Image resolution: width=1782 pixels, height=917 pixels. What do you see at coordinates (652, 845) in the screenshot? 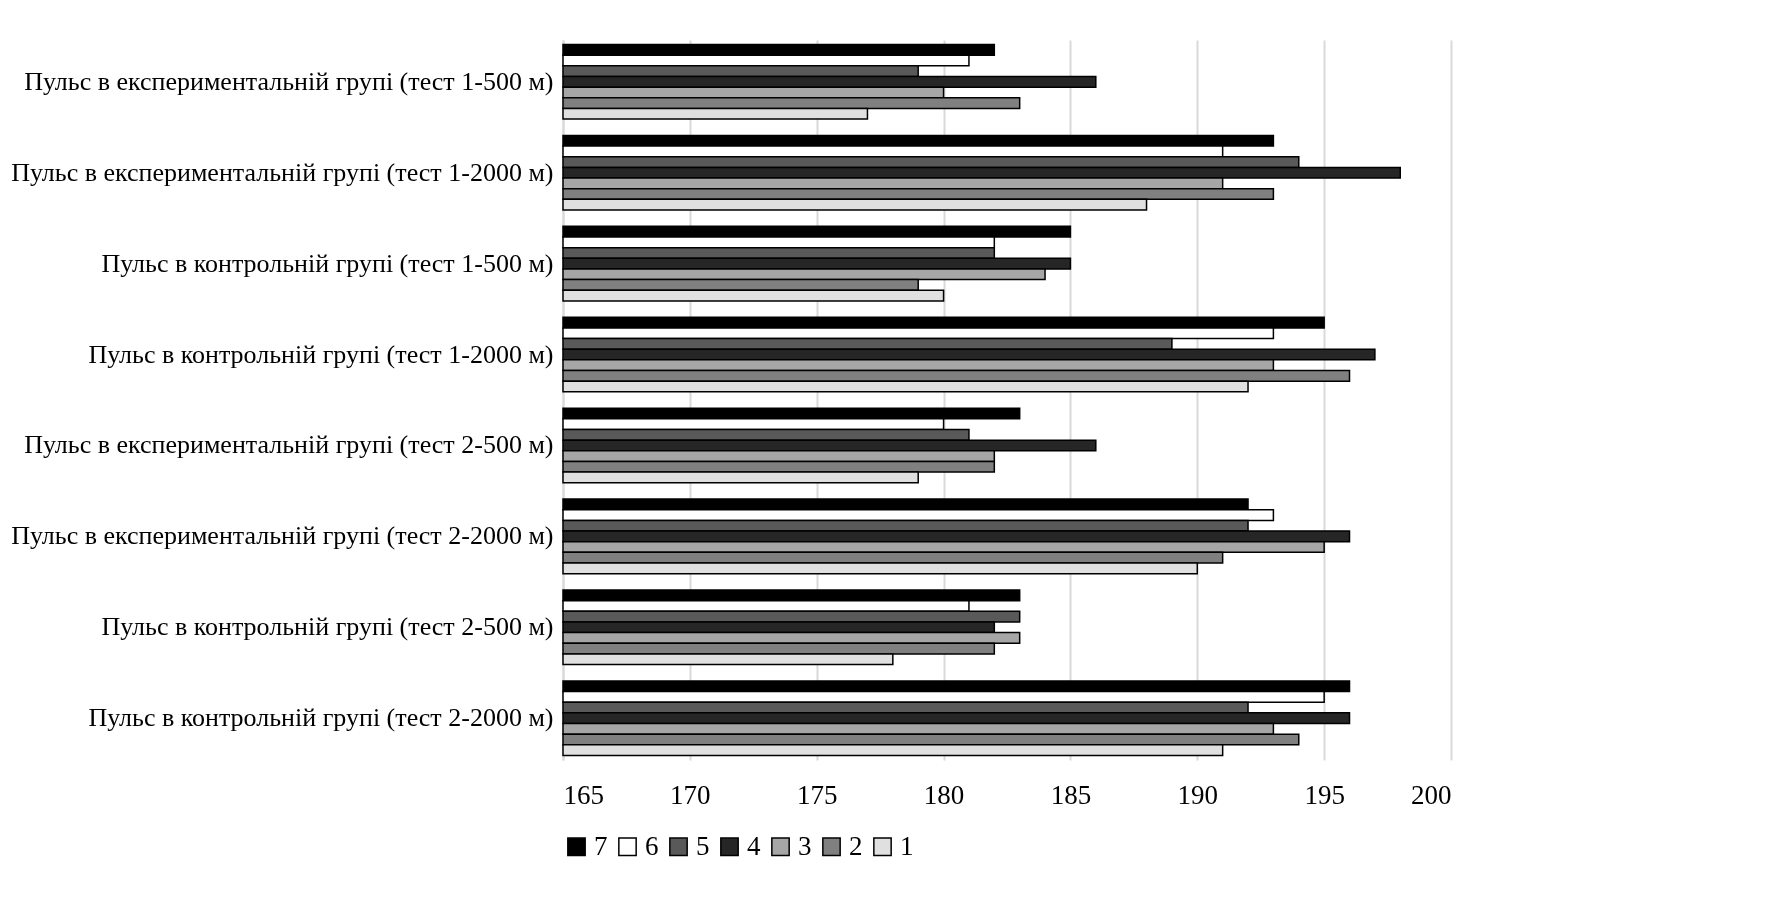
I see `legend-label: 6` at bounding box center [652, 845].